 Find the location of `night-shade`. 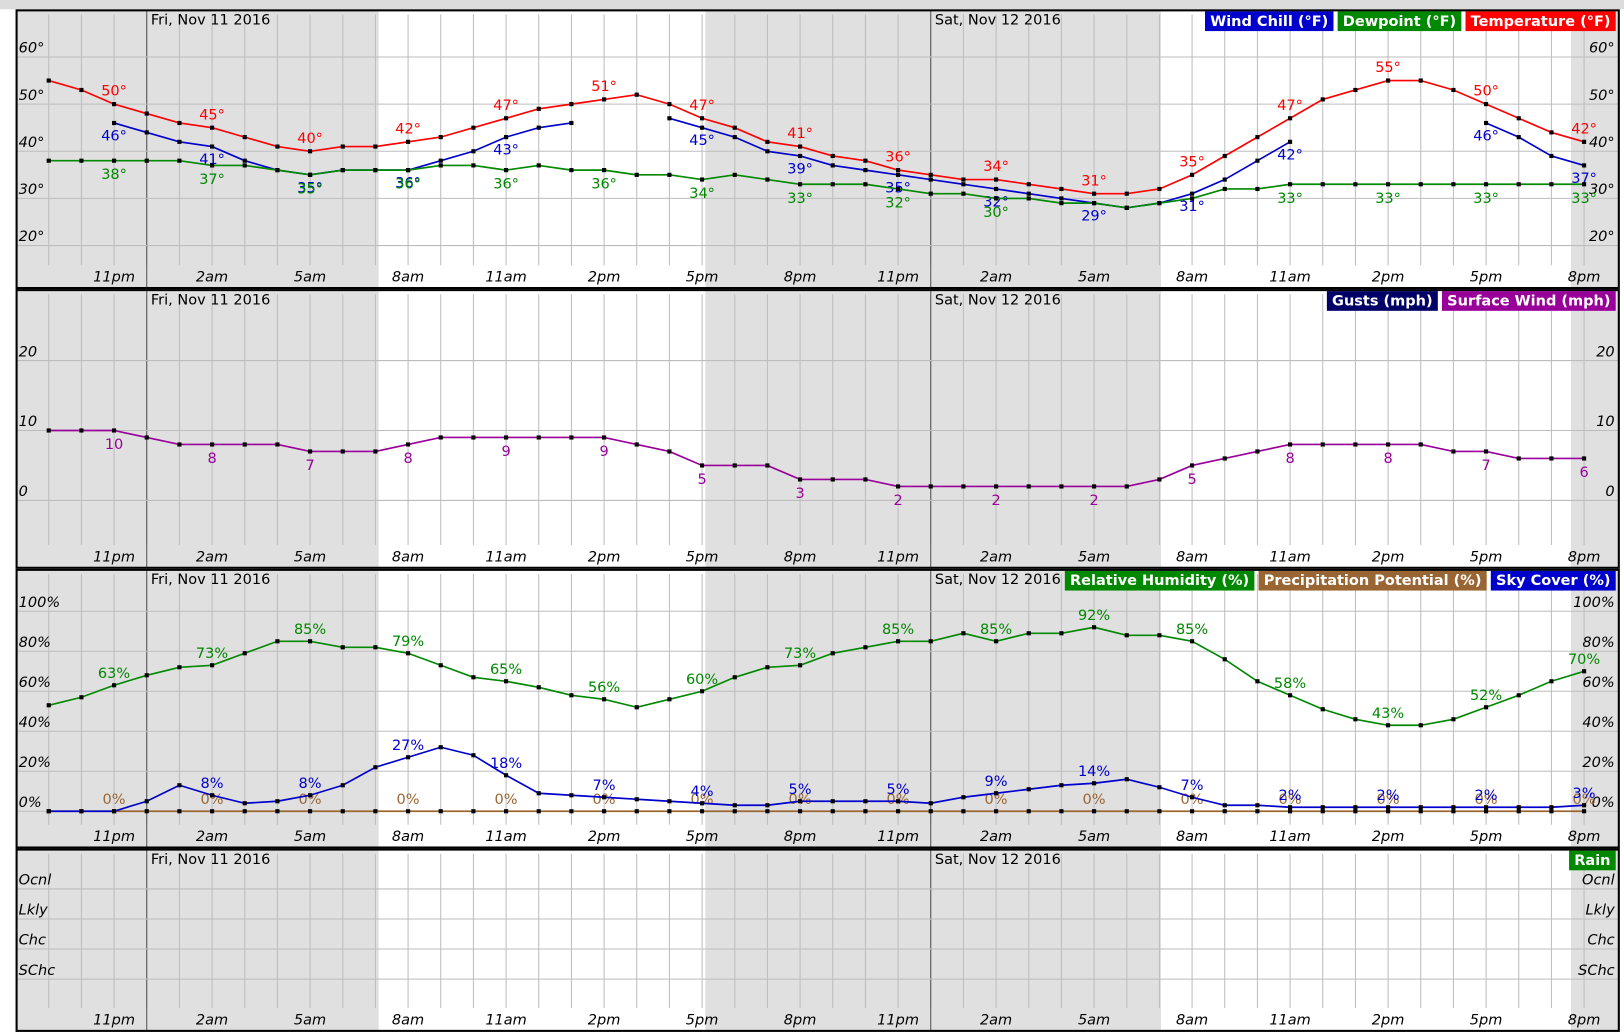

night-shade is located at coordinates (933, 149).